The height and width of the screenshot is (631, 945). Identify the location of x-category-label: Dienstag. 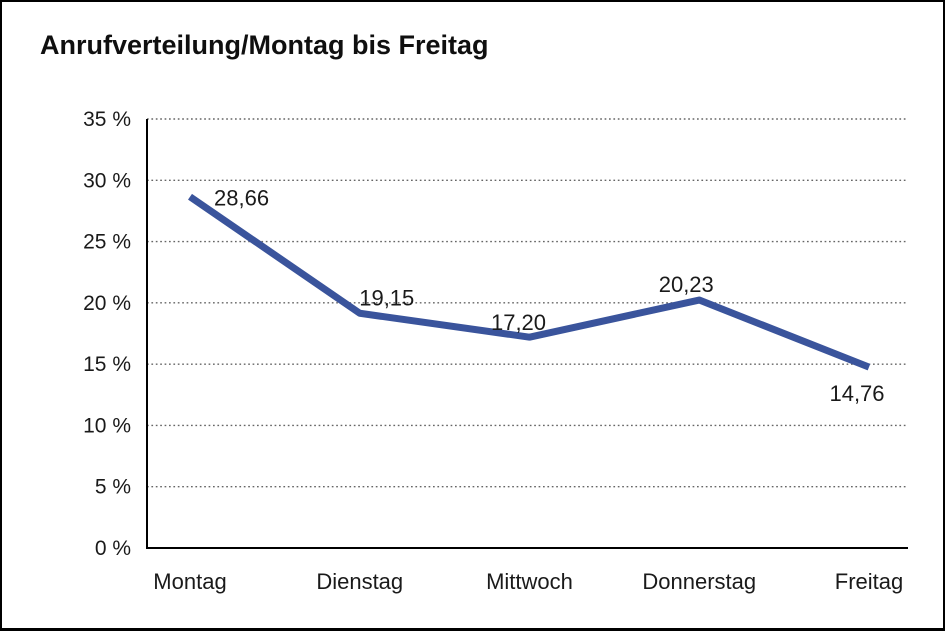
(359, 581).